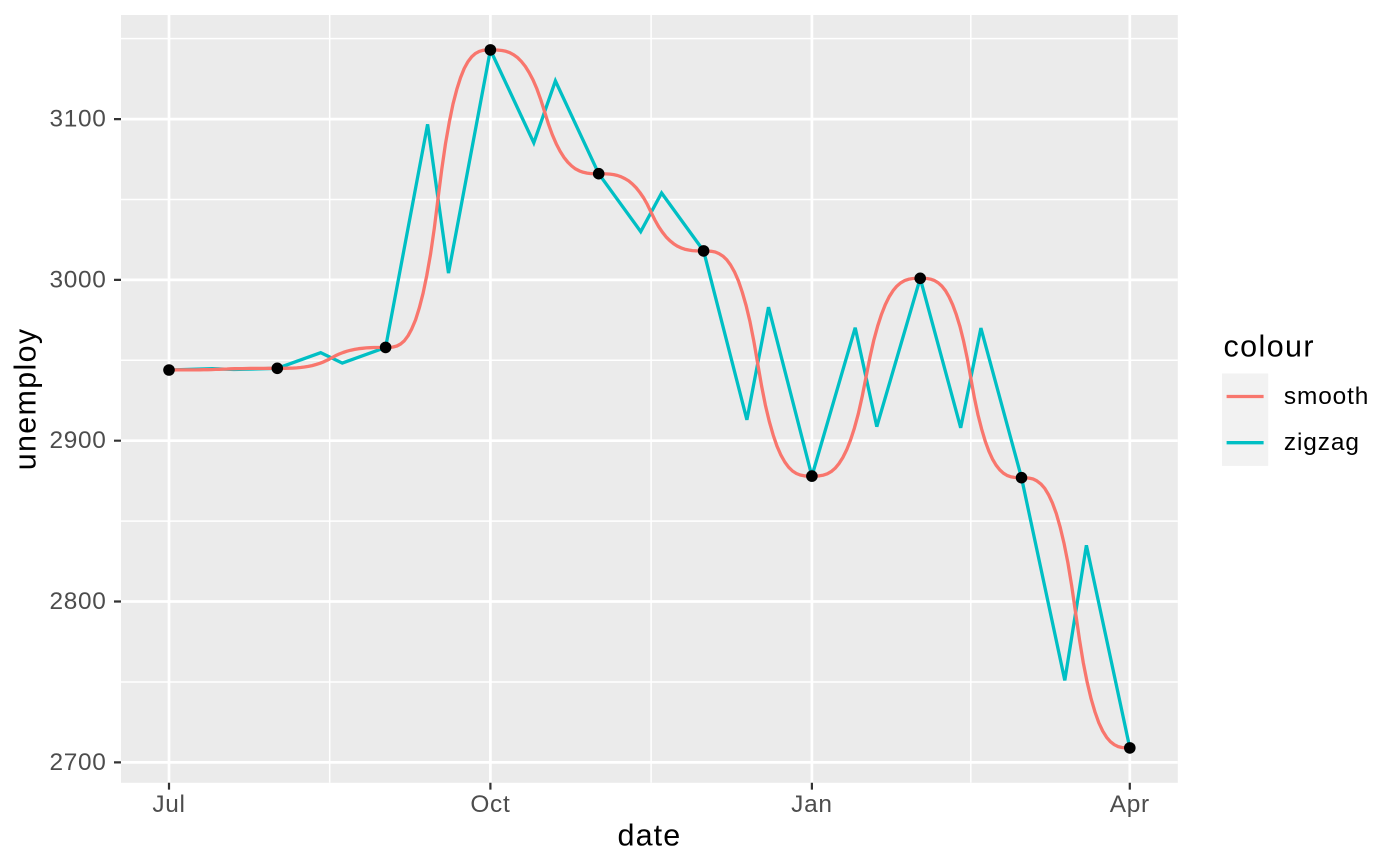 This screenshot has width=1400, height=866. What do you see at coordinates (1326, 396) in the screenshot?
I see `svg-text: smooth` at bounding box center [1326, 396].